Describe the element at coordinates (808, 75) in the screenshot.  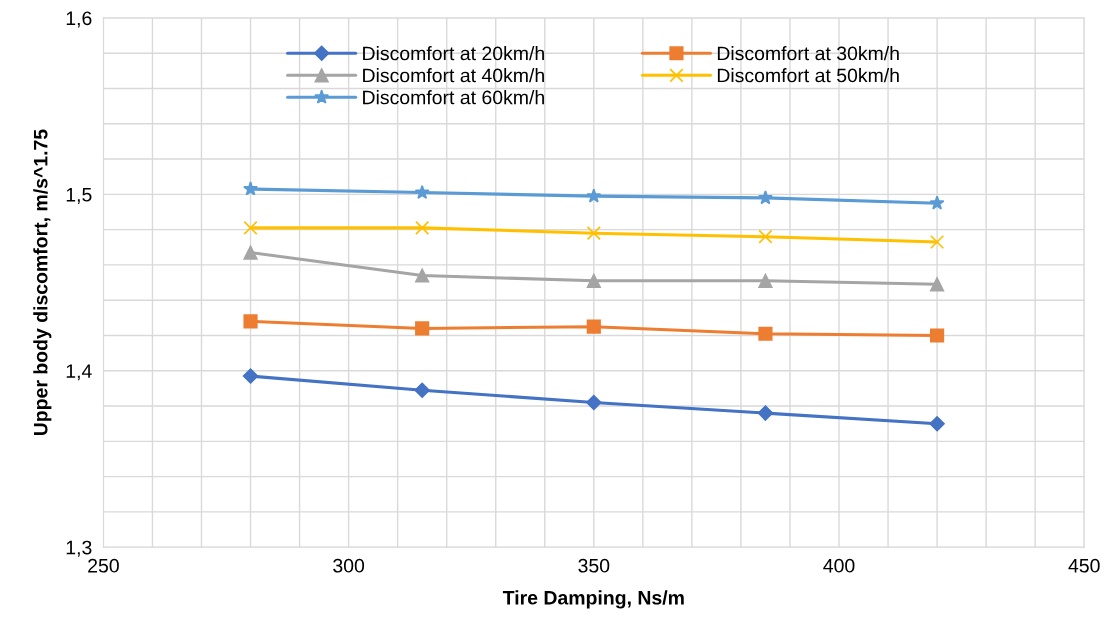
I see `legend-label: Discomfort at 50km/h` at that location.